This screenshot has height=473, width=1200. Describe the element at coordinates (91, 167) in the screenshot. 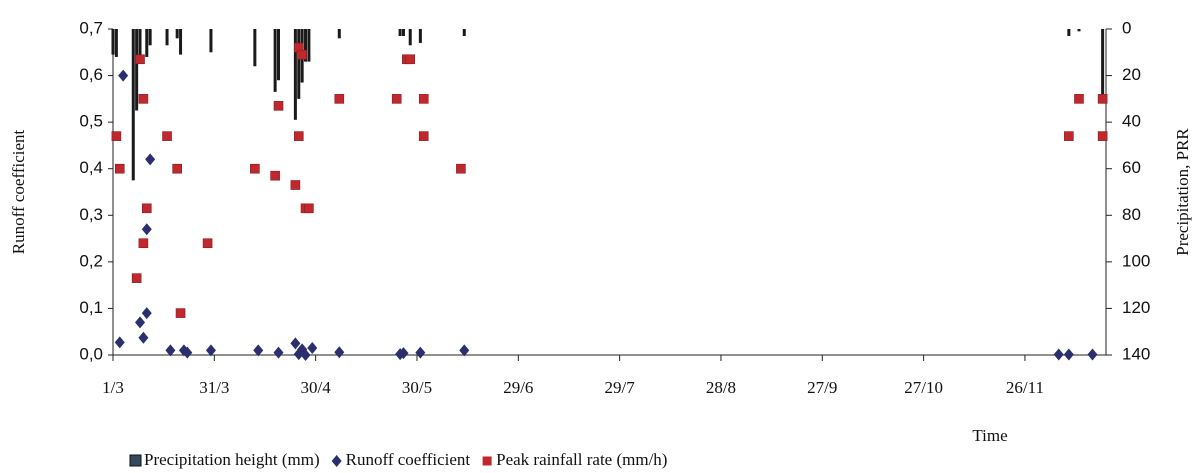

I see `y-tick-label: 0,4` at that location.